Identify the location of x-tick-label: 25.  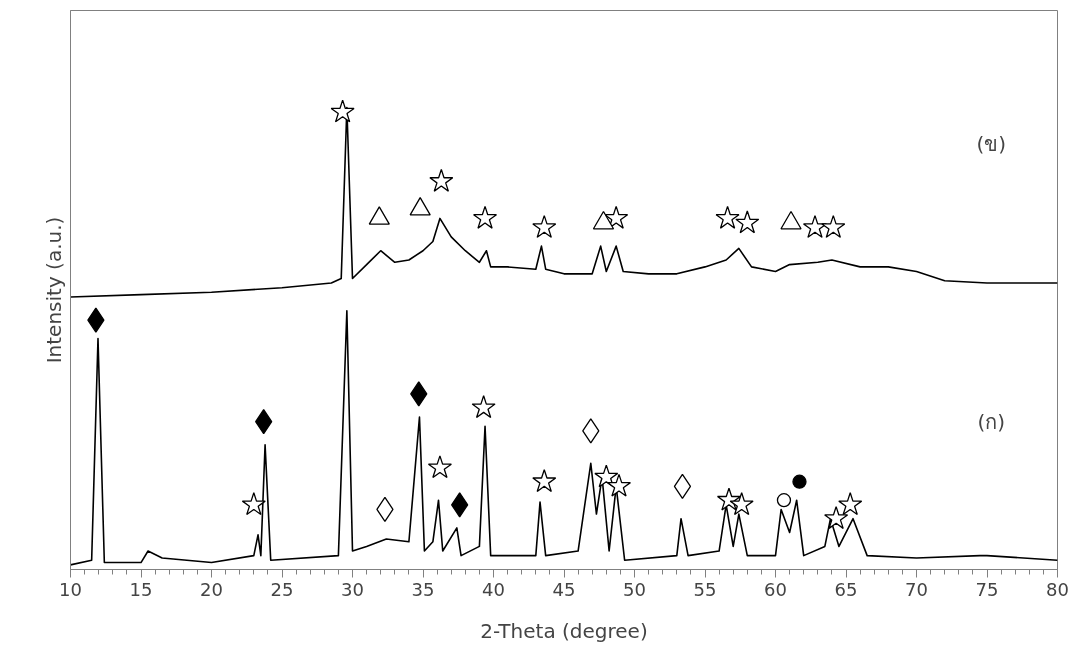
(282, 589).